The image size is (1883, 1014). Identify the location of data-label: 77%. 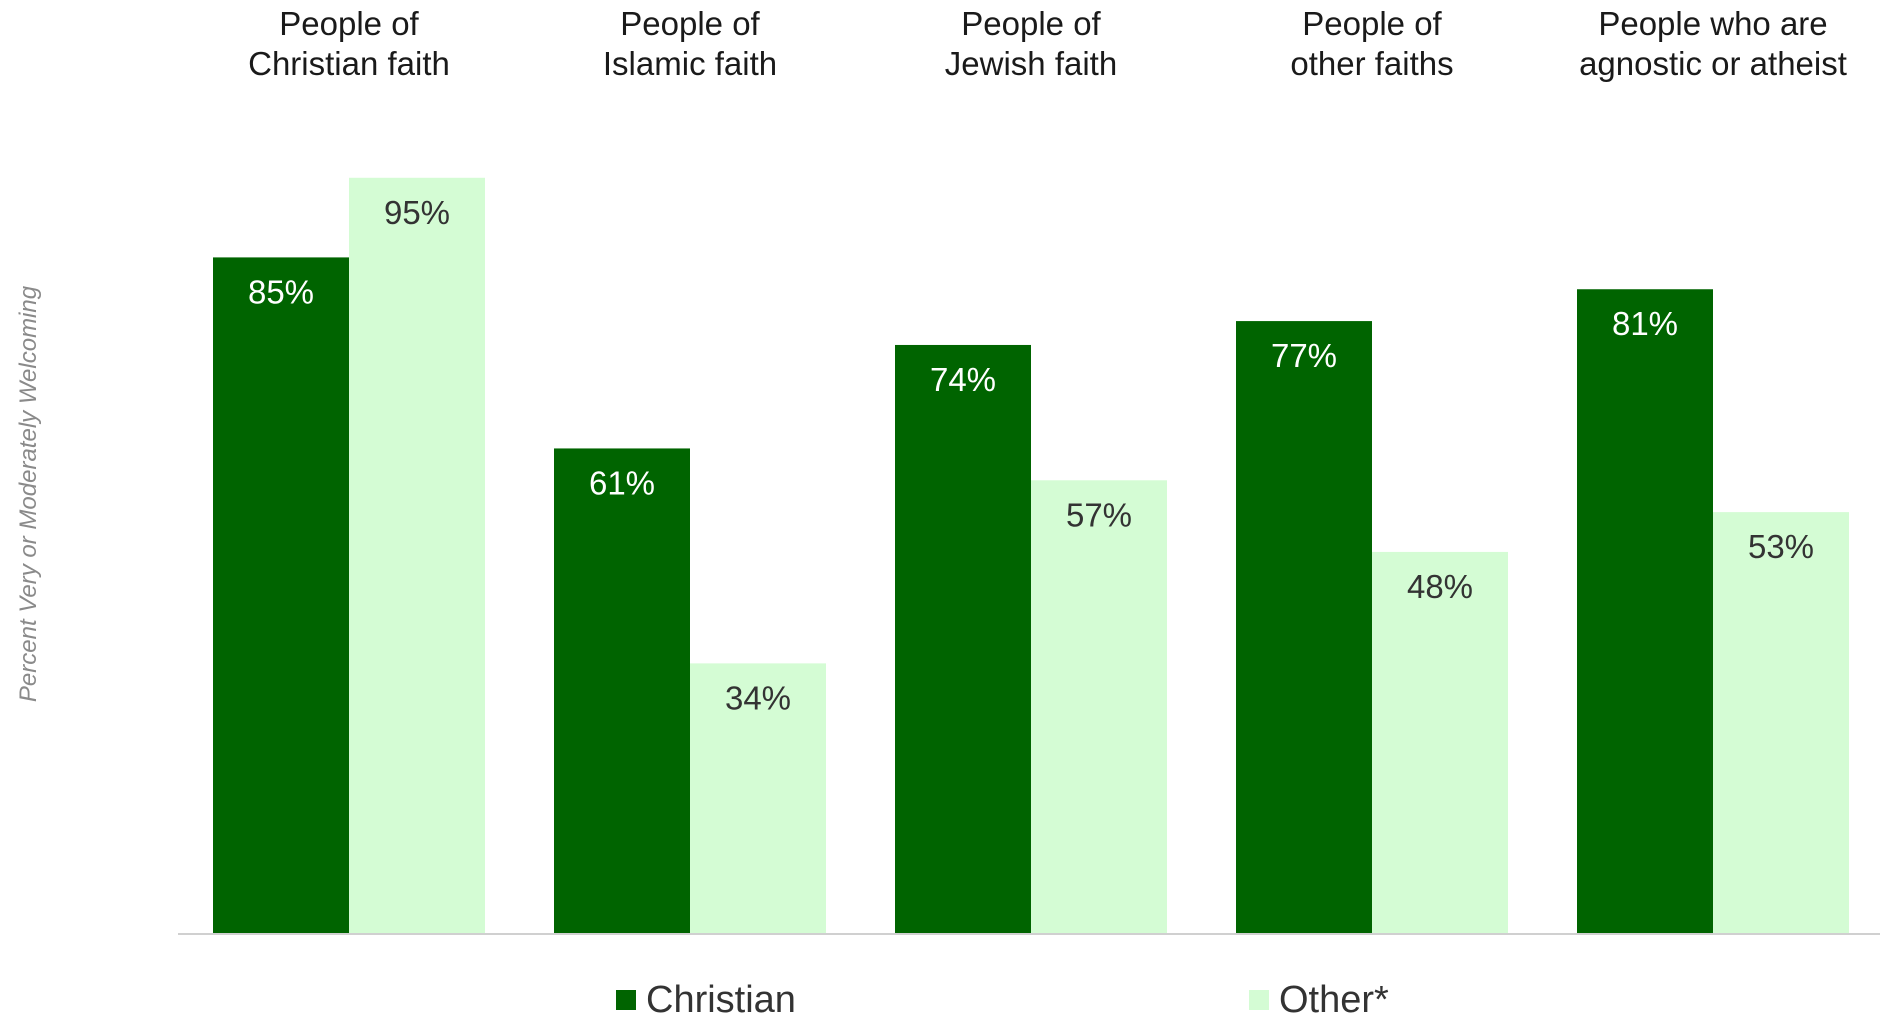
(1304, 355).